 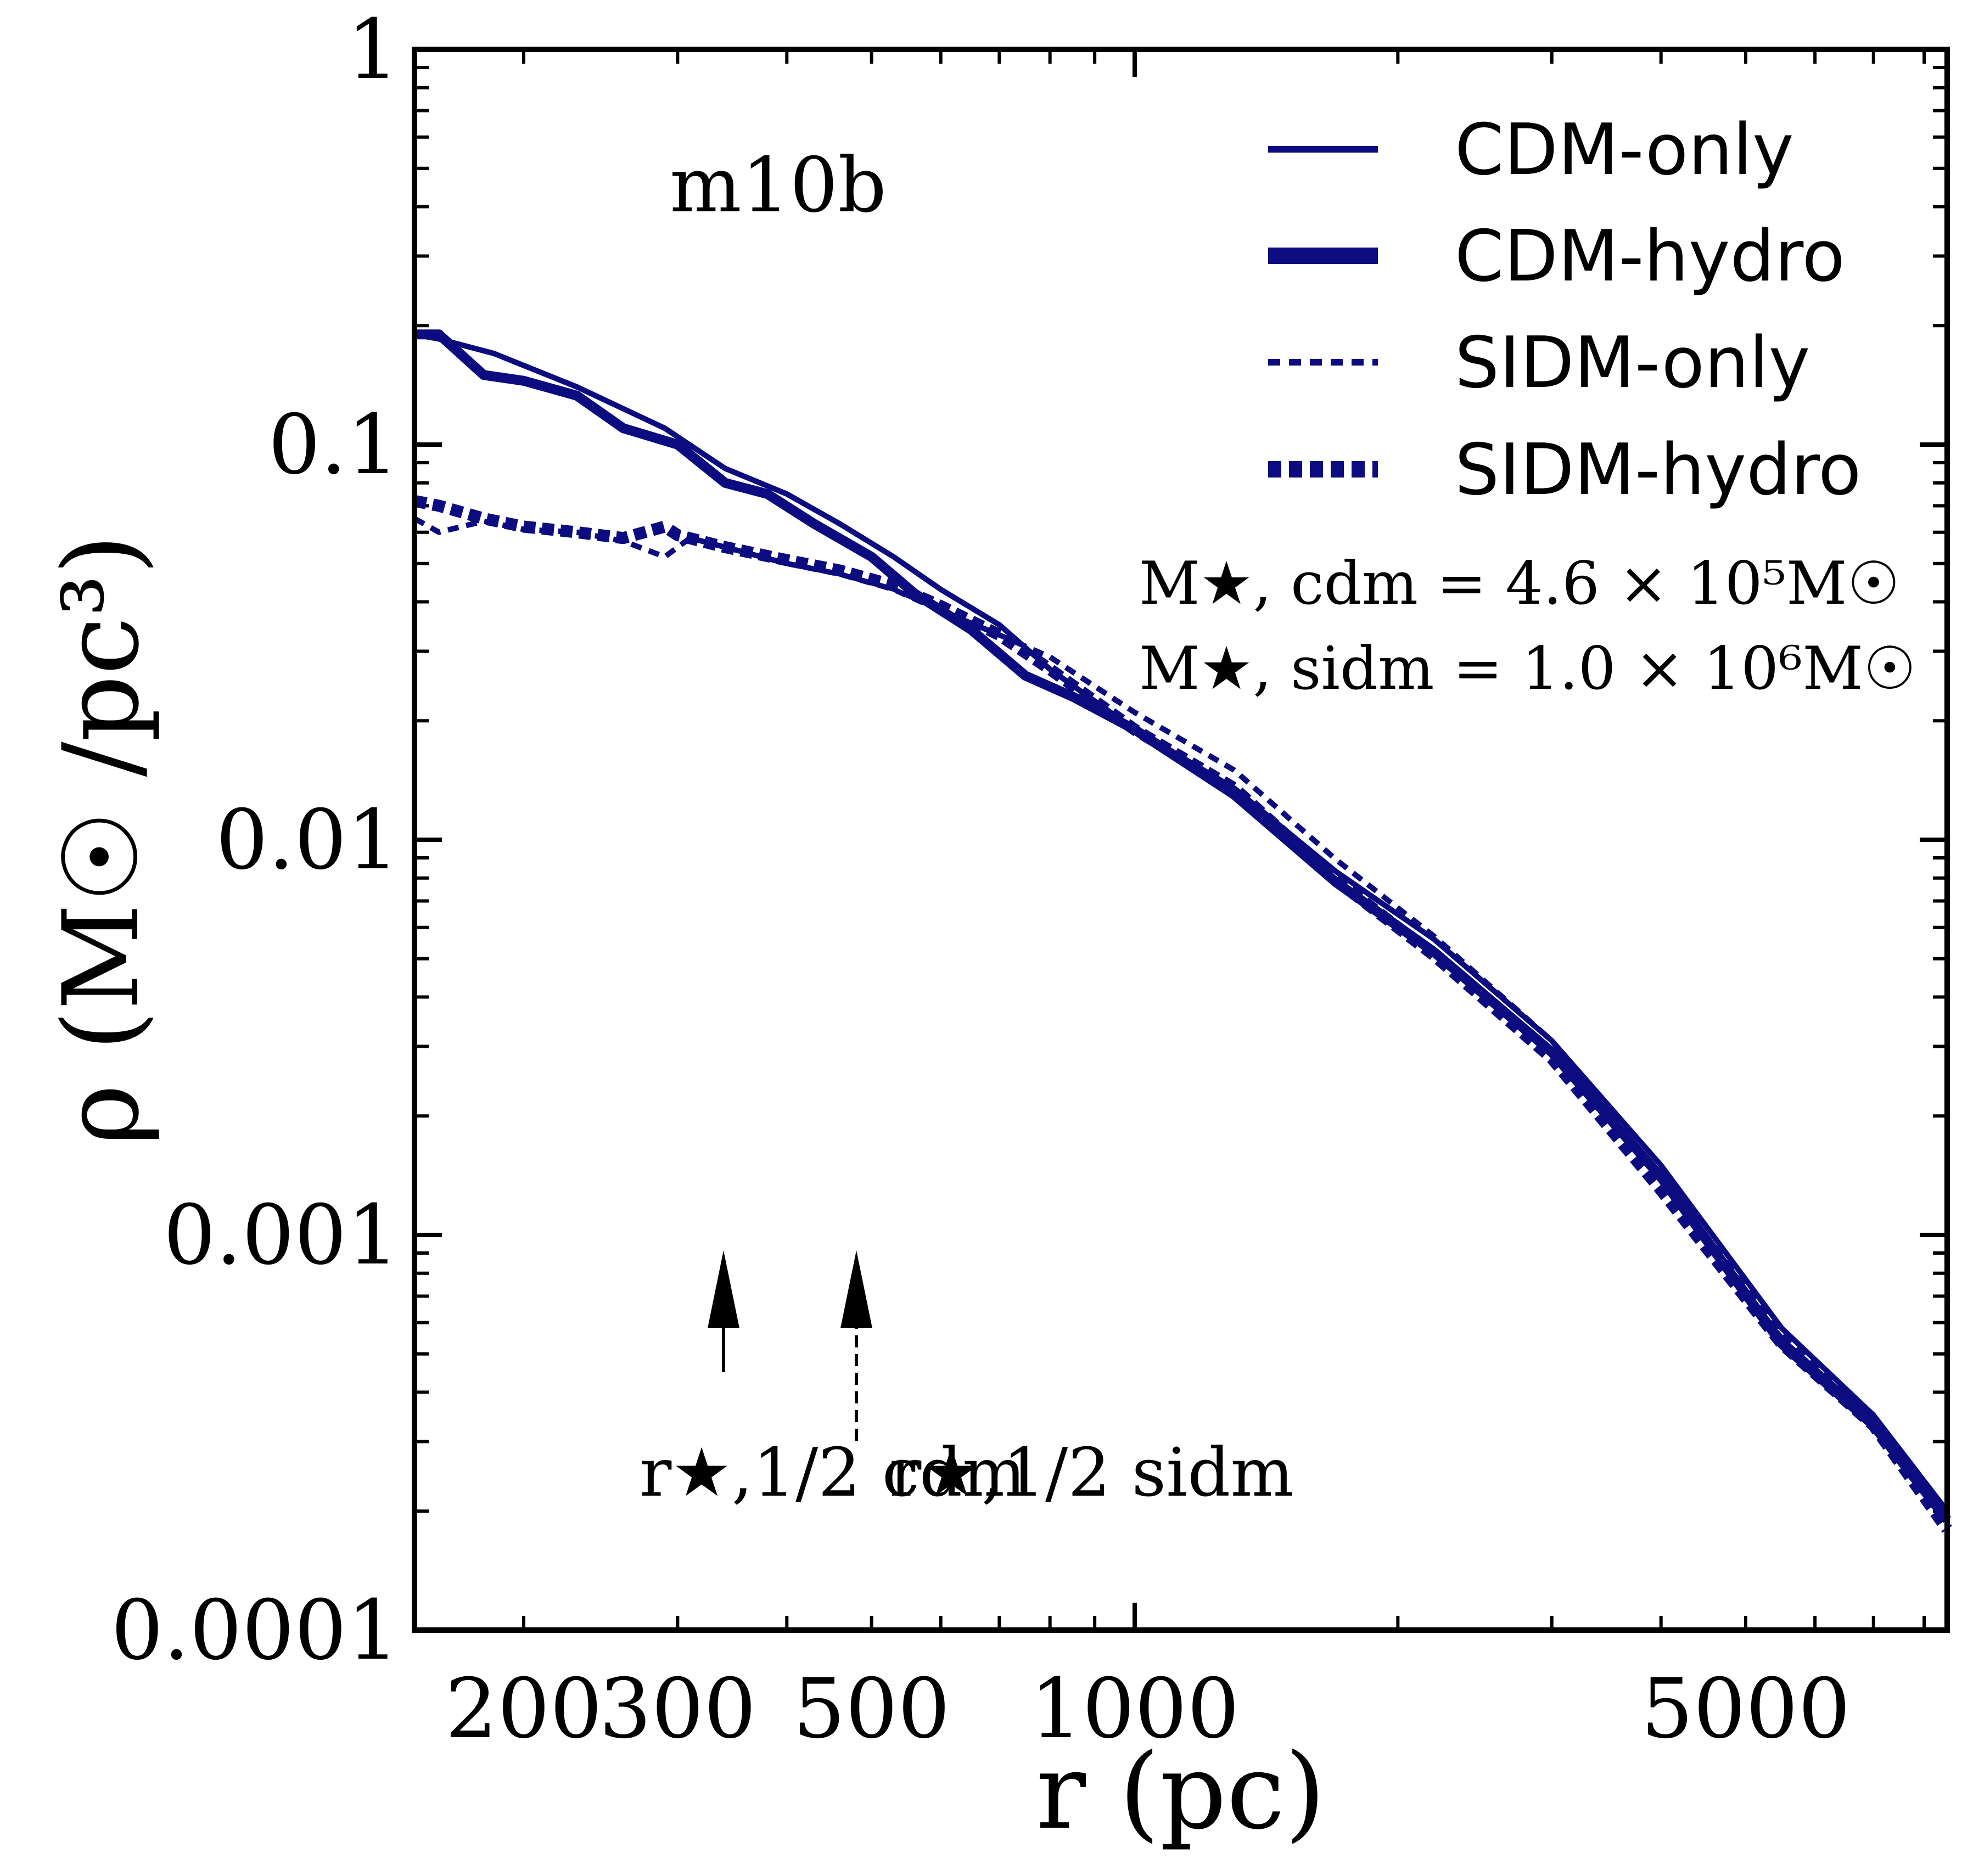 I want to click on y-tick-label: 1, so click(x=373, y=50).